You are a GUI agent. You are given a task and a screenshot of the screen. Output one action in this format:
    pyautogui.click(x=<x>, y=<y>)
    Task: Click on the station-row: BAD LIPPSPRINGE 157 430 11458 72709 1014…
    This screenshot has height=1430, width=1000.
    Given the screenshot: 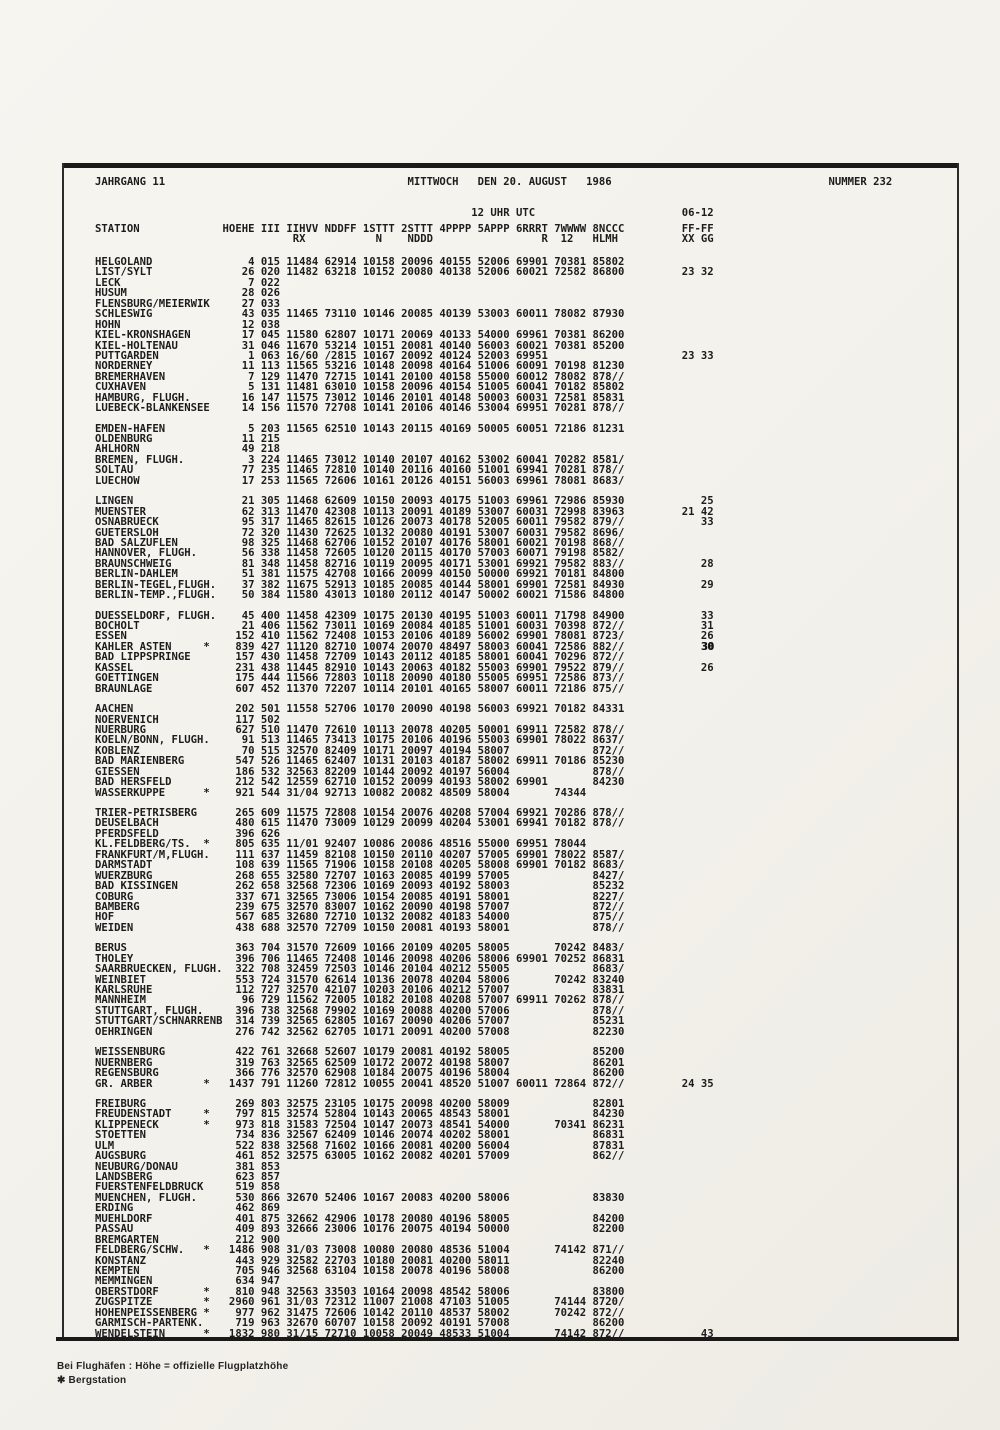 What is the action you would take?
    pyautogui.click(x=360, y=657)
    